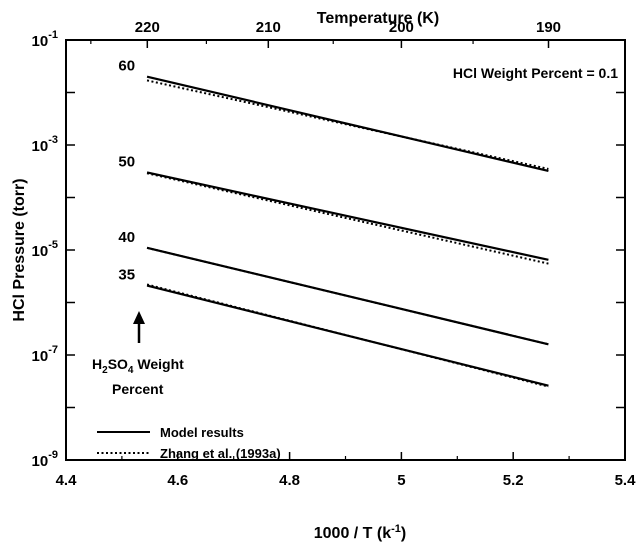 This screenshot has height=547, width=640. I want to click on top-tick-label: 210, so click(268, 27).